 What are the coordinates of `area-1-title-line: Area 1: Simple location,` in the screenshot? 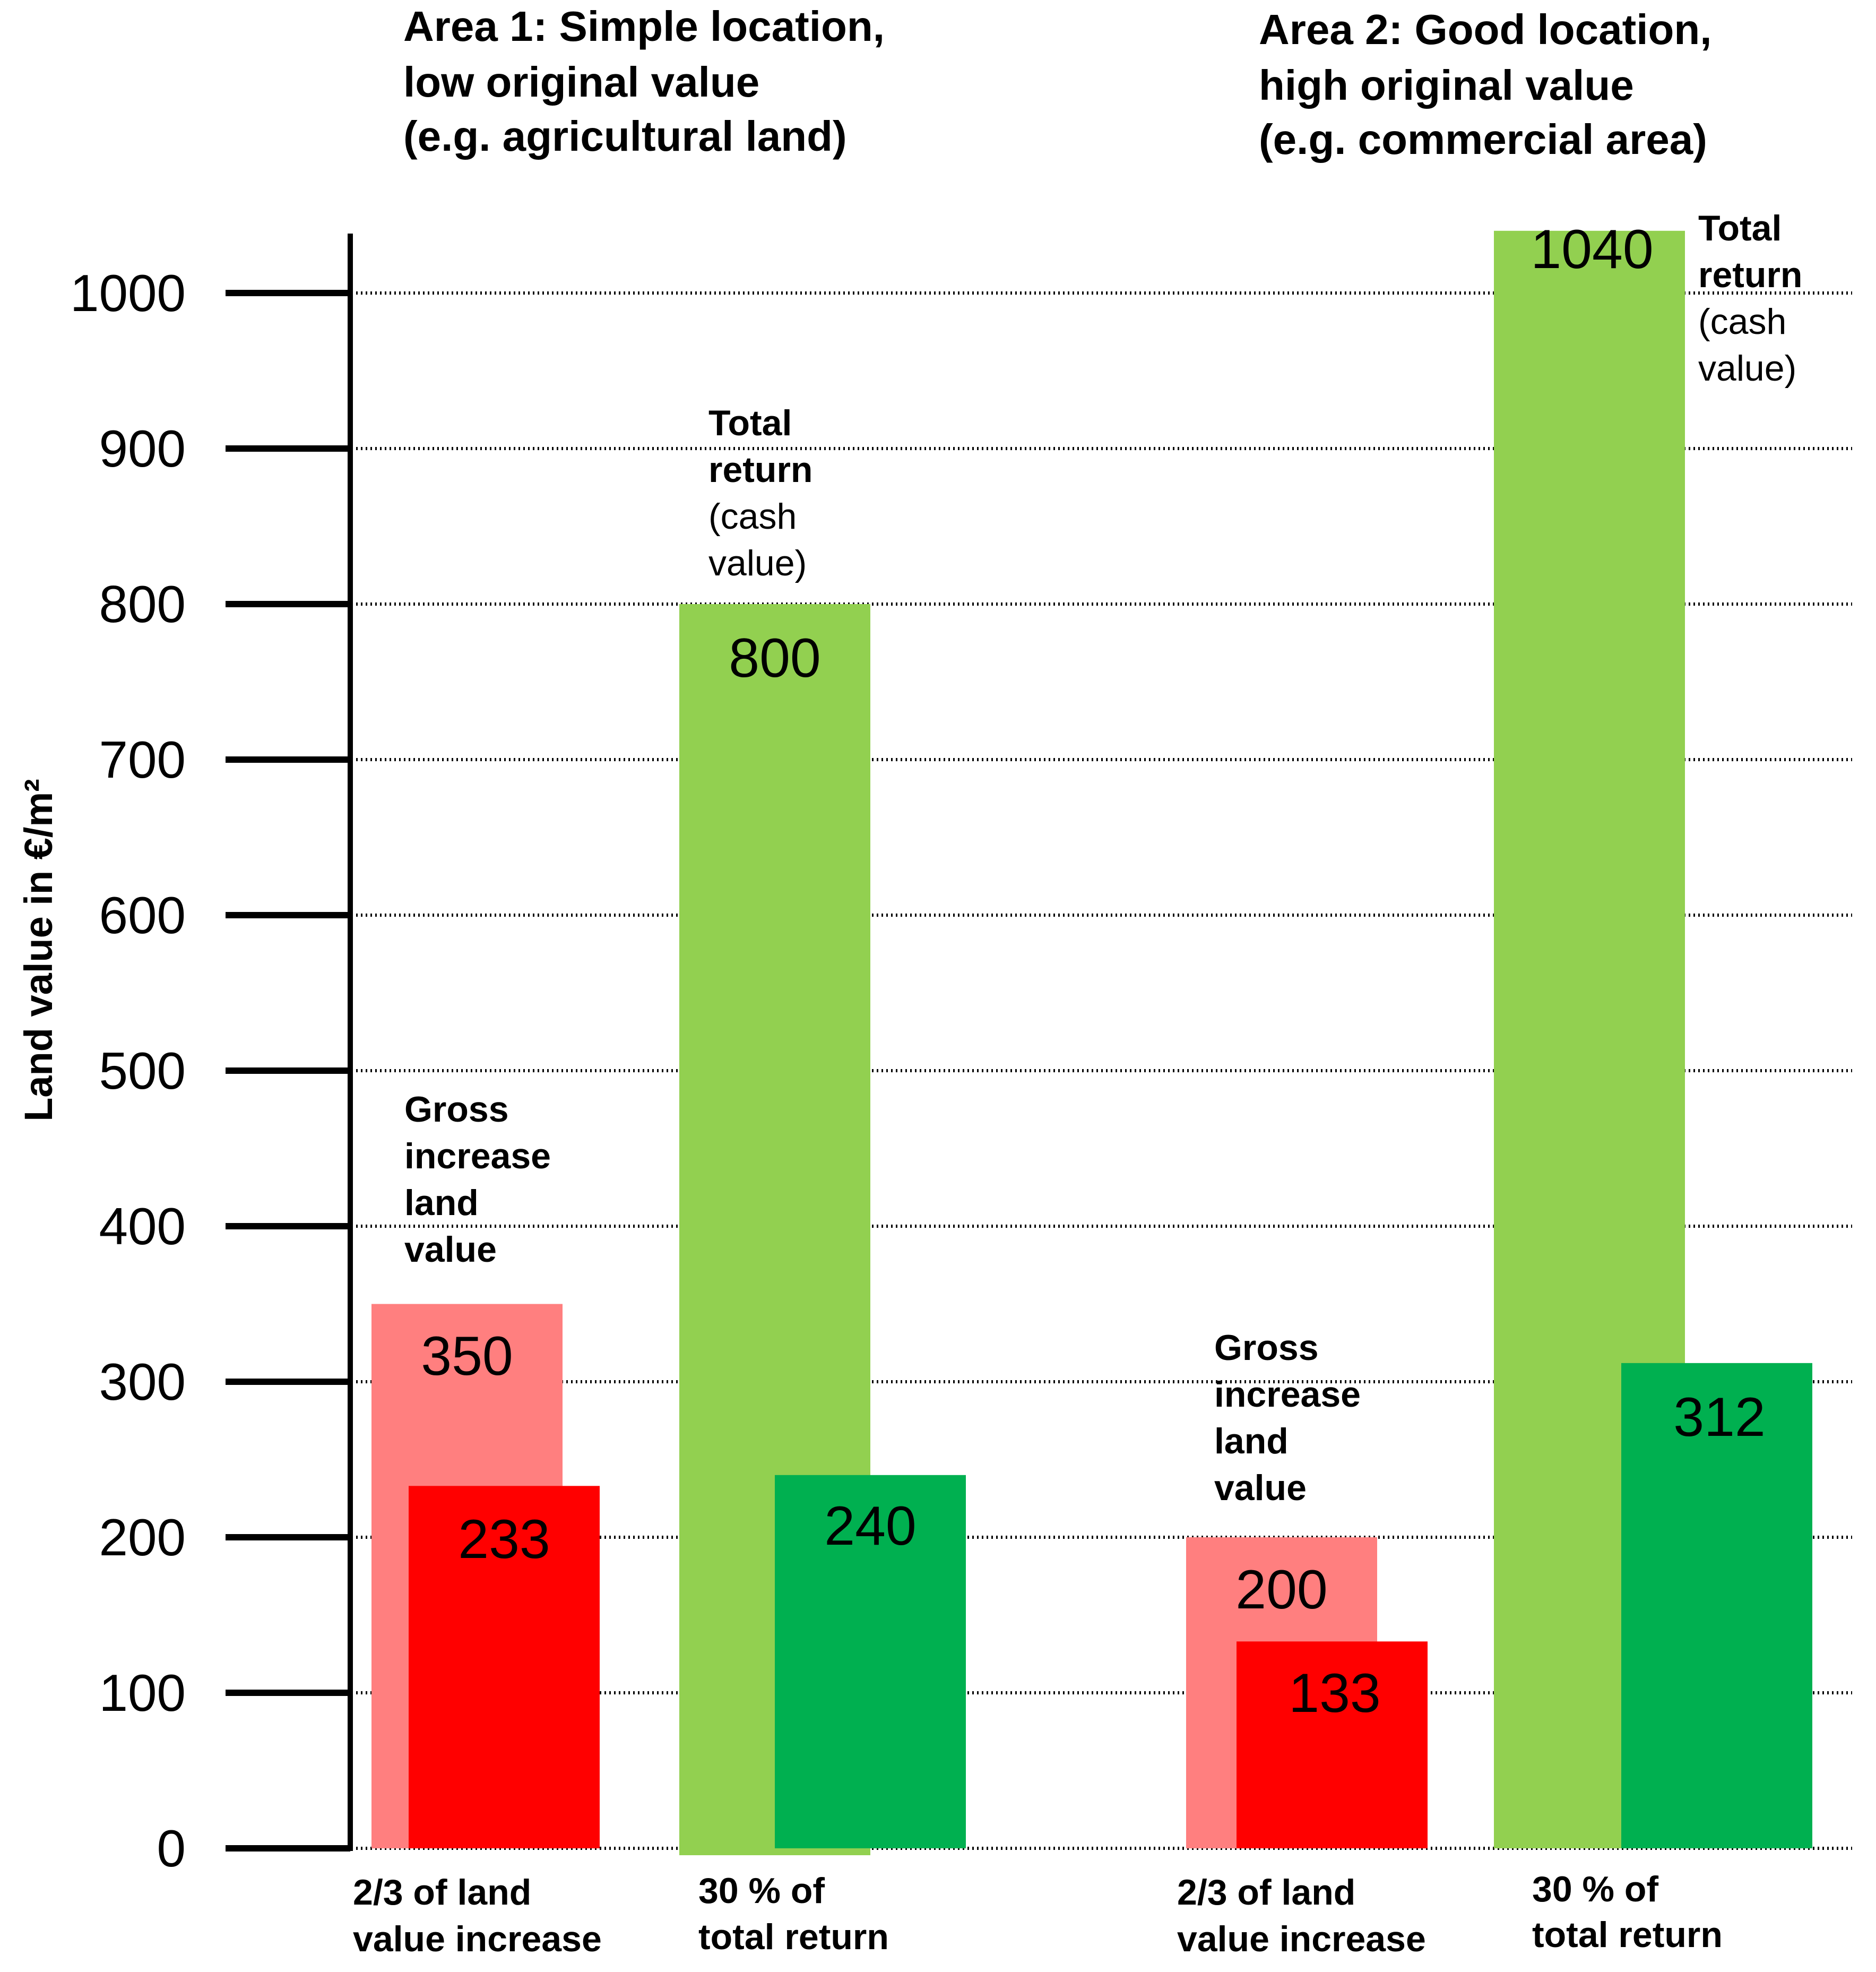 It's located at (644, 26).